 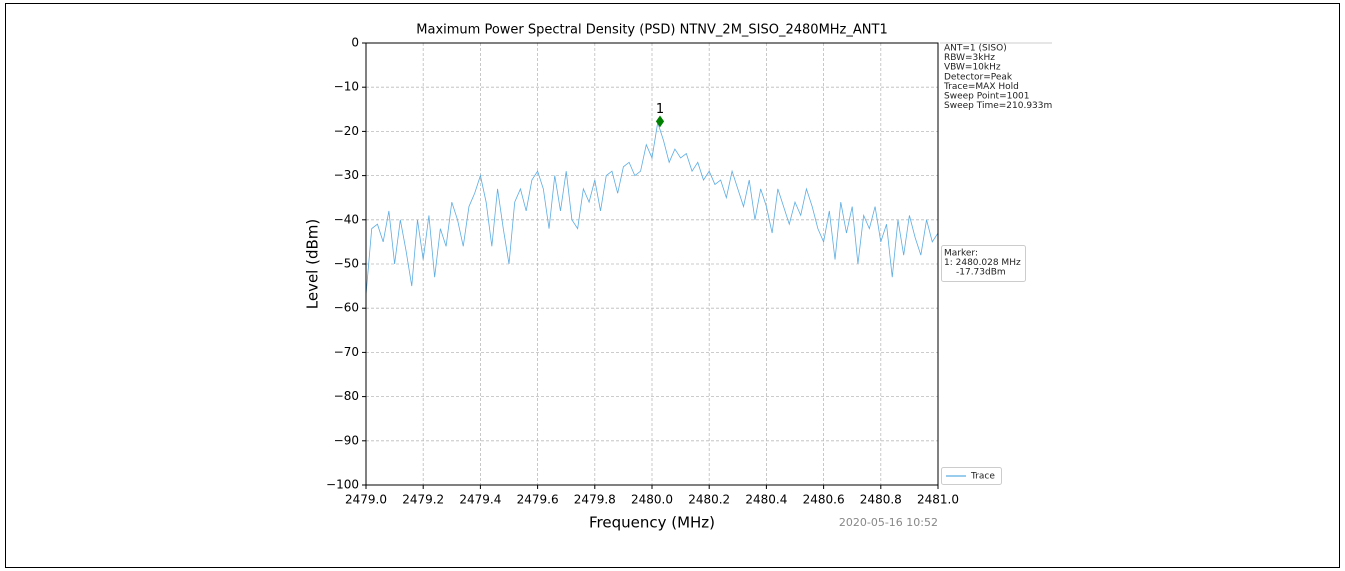 What do you see at coordinates (346, 440) in the screenshot?
I see `y-tick-label: −90` at bounding box center [346, 440].